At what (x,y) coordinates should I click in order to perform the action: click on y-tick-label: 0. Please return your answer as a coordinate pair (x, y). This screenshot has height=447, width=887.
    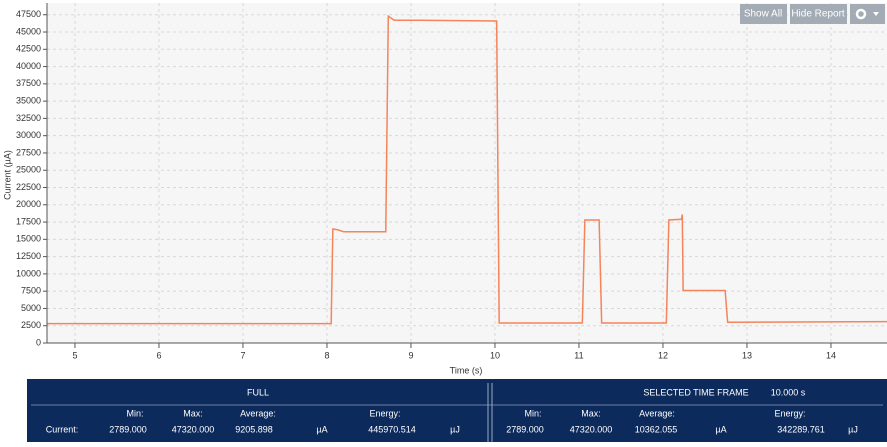
    Looking at the image, I should click on (38, 342).